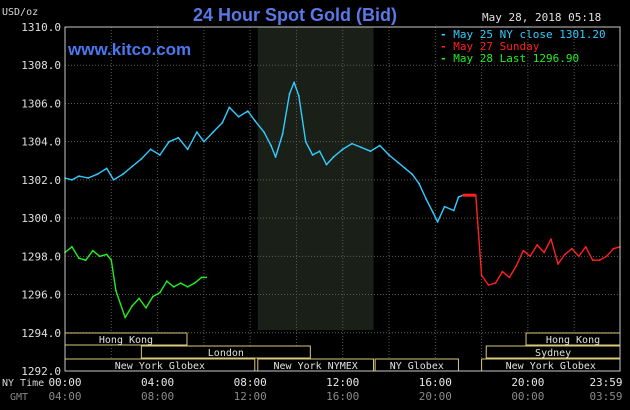  What do you see at coordinates (250, 382) in the screenshot?
I see `x-tick-label-ny: 08:00` at bounding box center [250, 382].